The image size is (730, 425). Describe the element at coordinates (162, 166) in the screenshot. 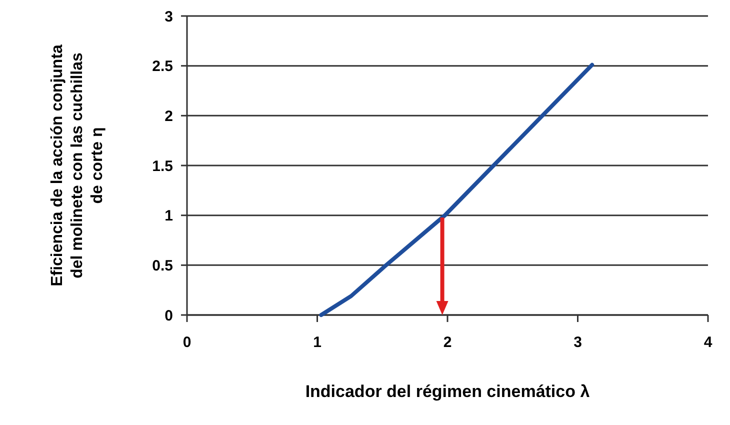

I see `y-tick-label: 1.5` at that location.